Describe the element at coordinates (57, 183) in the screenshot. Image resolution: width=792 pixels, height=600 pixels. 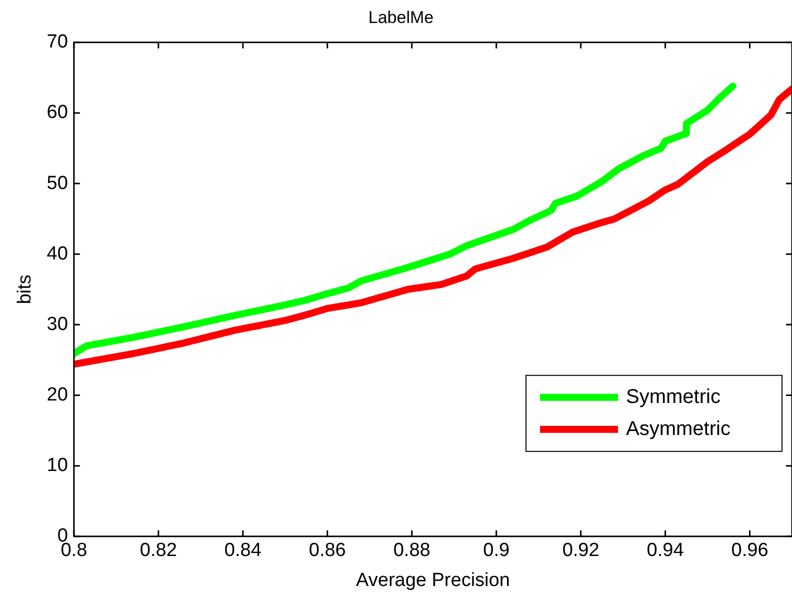
I see `y-tick-label: 50` at that location.